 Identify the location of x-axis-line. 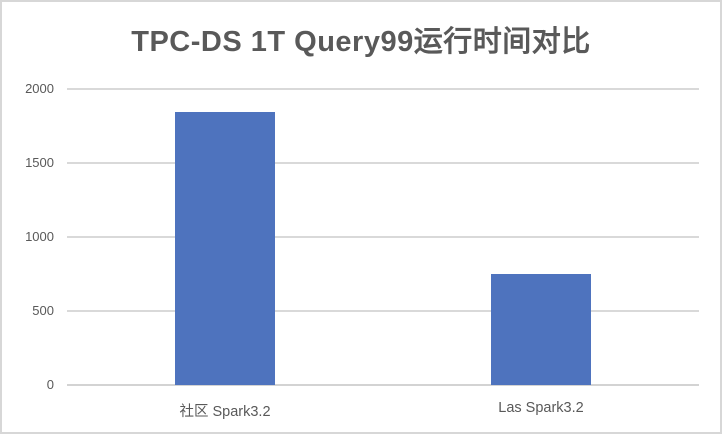
(383, 385).